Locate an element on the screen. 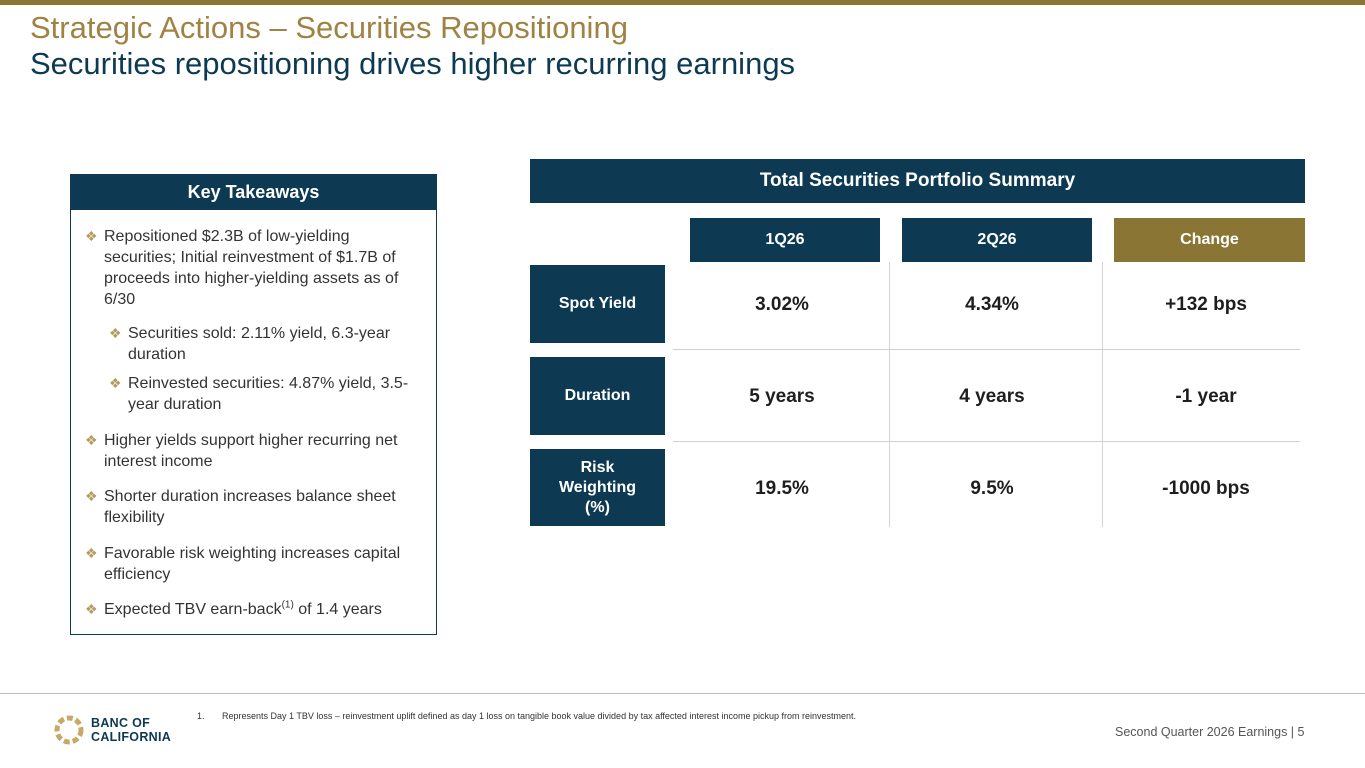  banc-of-california-logo-icon is located at coordinates (69, 730).